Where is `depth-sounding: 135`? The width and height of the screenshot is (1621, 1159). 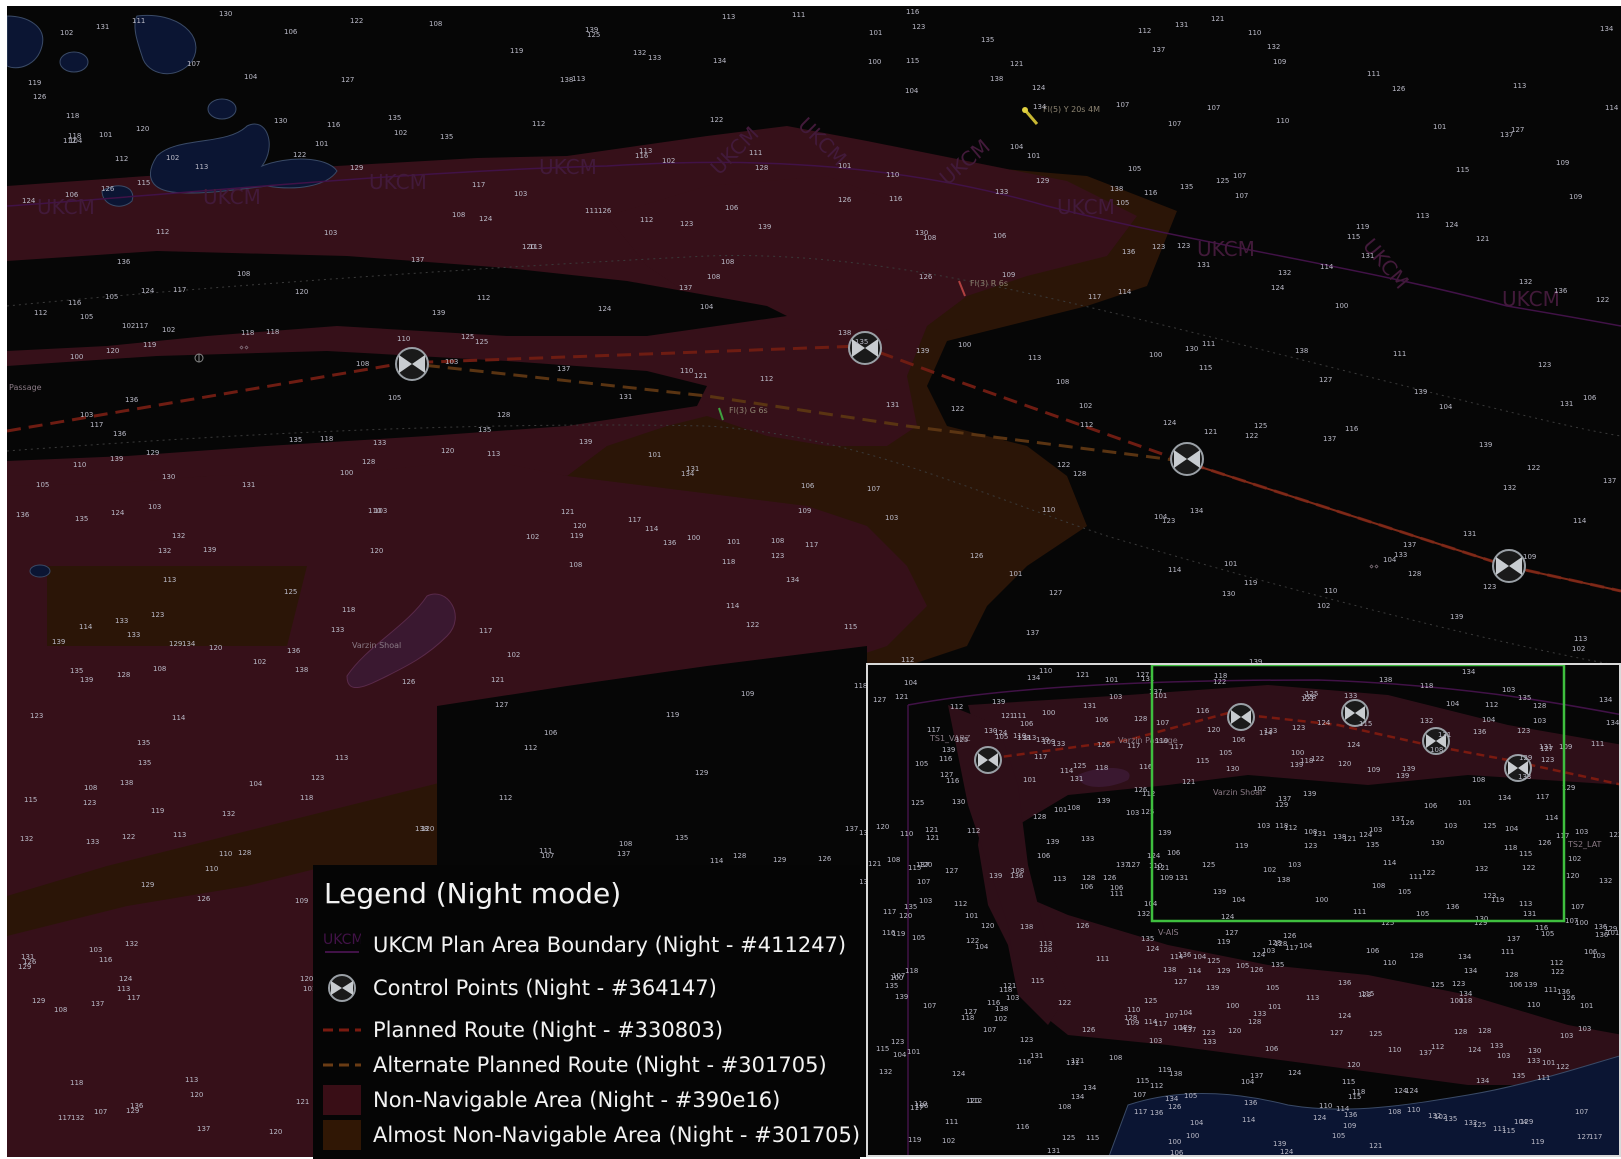 depth-sounding: 135 is located at coordinates (1186, 187).